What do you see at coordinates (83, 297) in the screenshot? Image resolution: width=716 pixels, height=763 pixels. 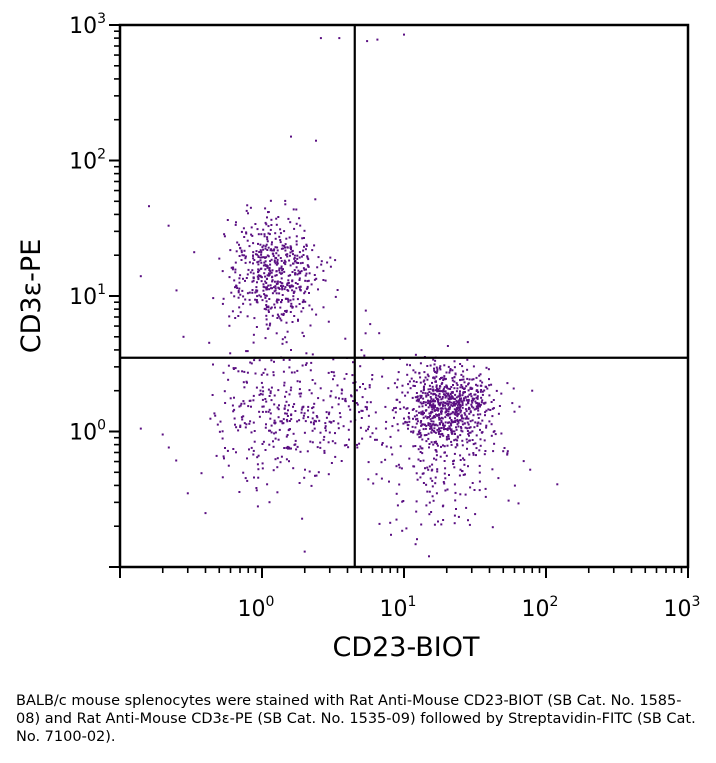 I see `y-tick-base: 10` at bounding box center [83, 297].